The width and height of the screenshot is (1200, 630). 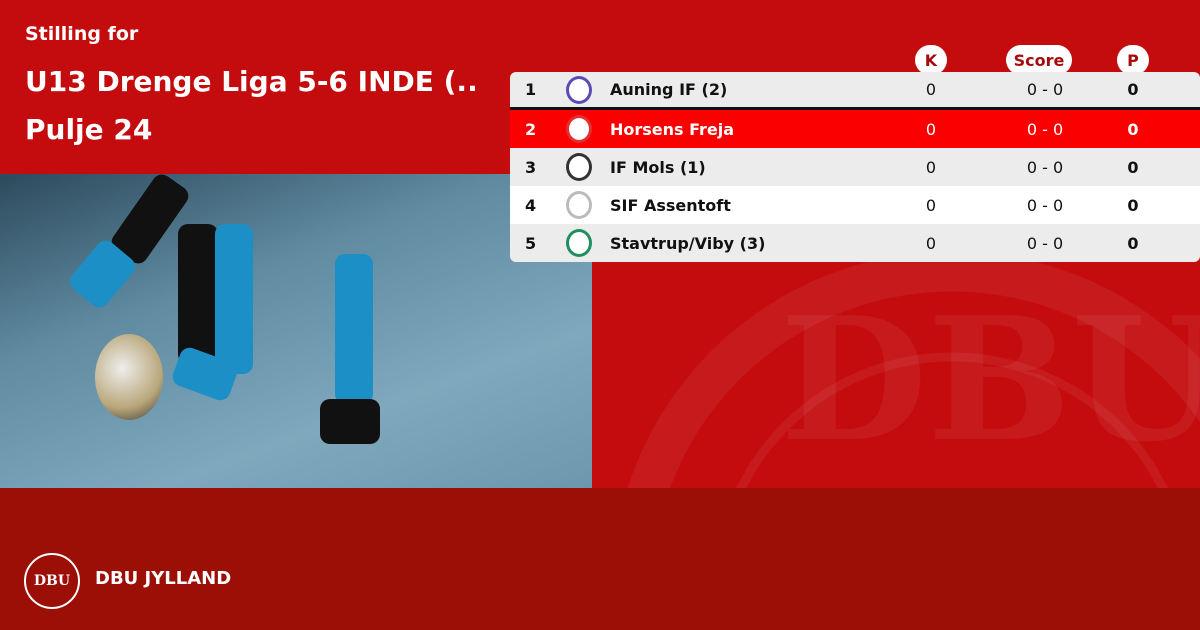 I want to click on position: 2, so click(x=531, y=129).